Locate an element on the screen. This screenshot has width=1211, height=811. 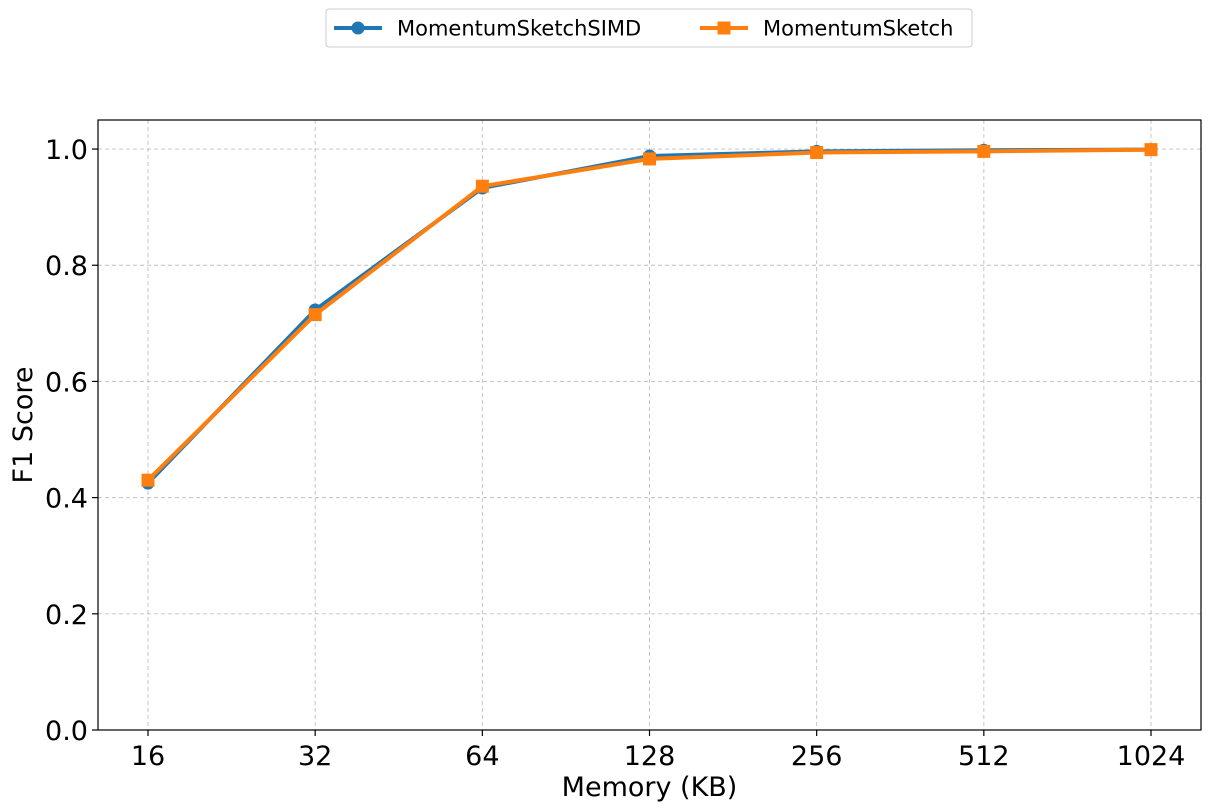
legend: MomentumSketchSIMD MomentumSketch is located at coordinates (649, 28).